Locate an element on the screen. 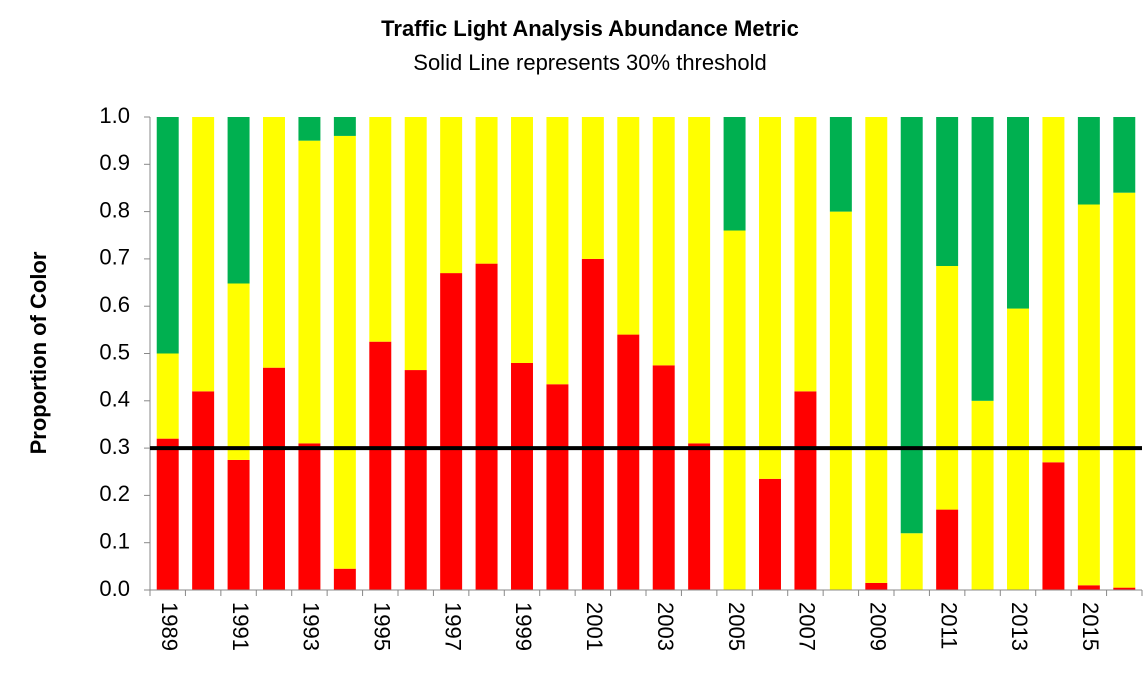  x-tick-label: 2015 is located at coordinates (1090, 626).